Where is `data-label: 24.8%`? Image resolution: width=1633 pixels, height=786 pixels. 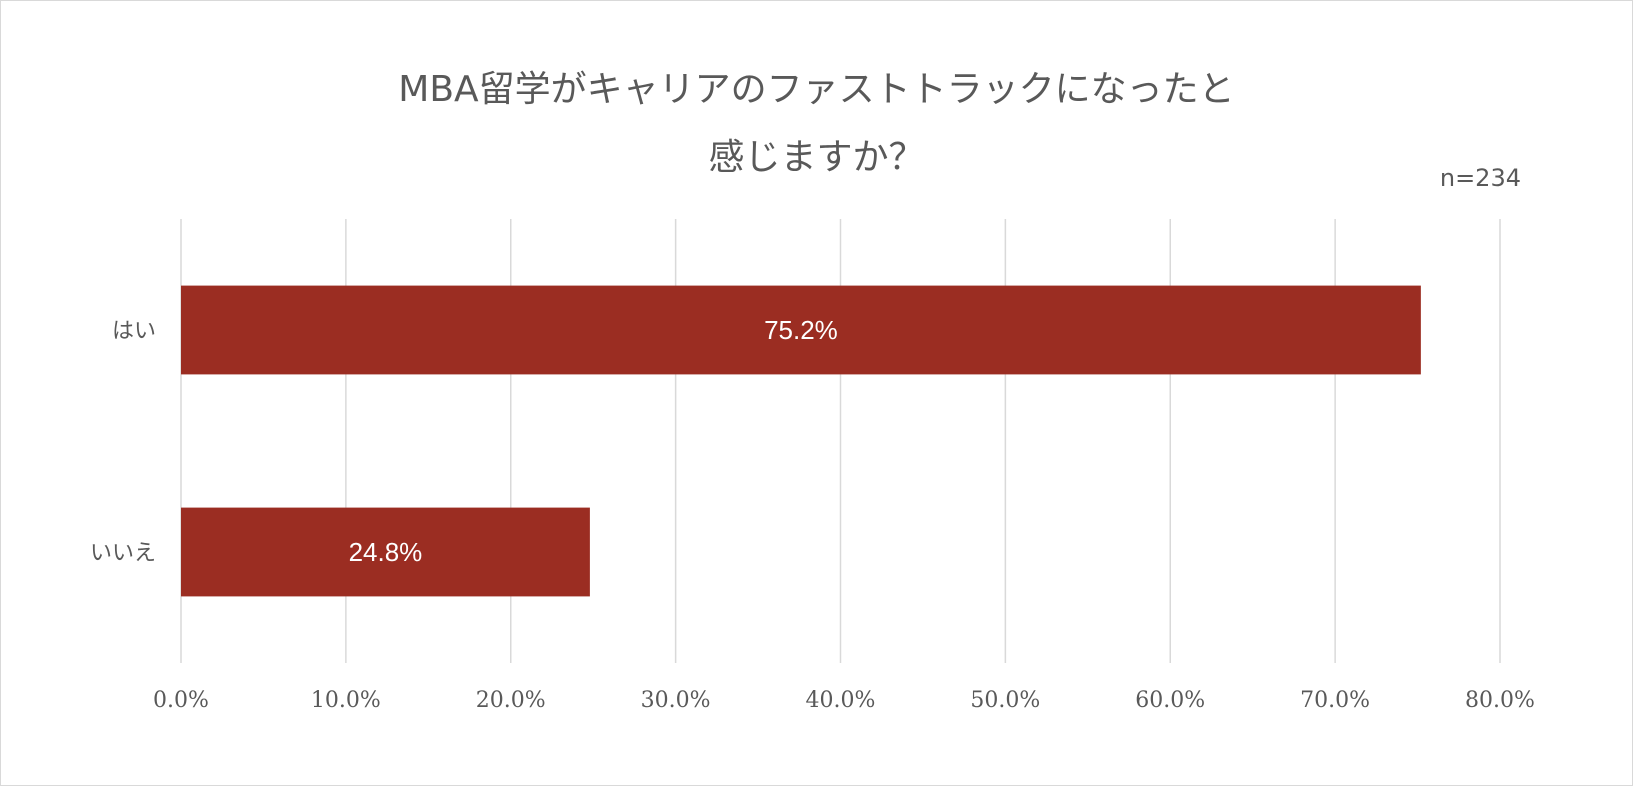 data-label: 24.8% is located at coordinates (386, 552).